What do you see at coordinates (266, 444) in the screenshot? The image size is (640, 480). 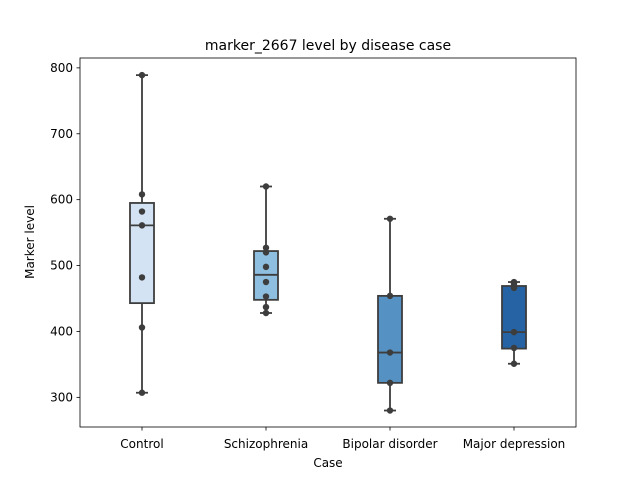 I see `x-tick-label: Schizophrenia` at bounding box center [266, 444].